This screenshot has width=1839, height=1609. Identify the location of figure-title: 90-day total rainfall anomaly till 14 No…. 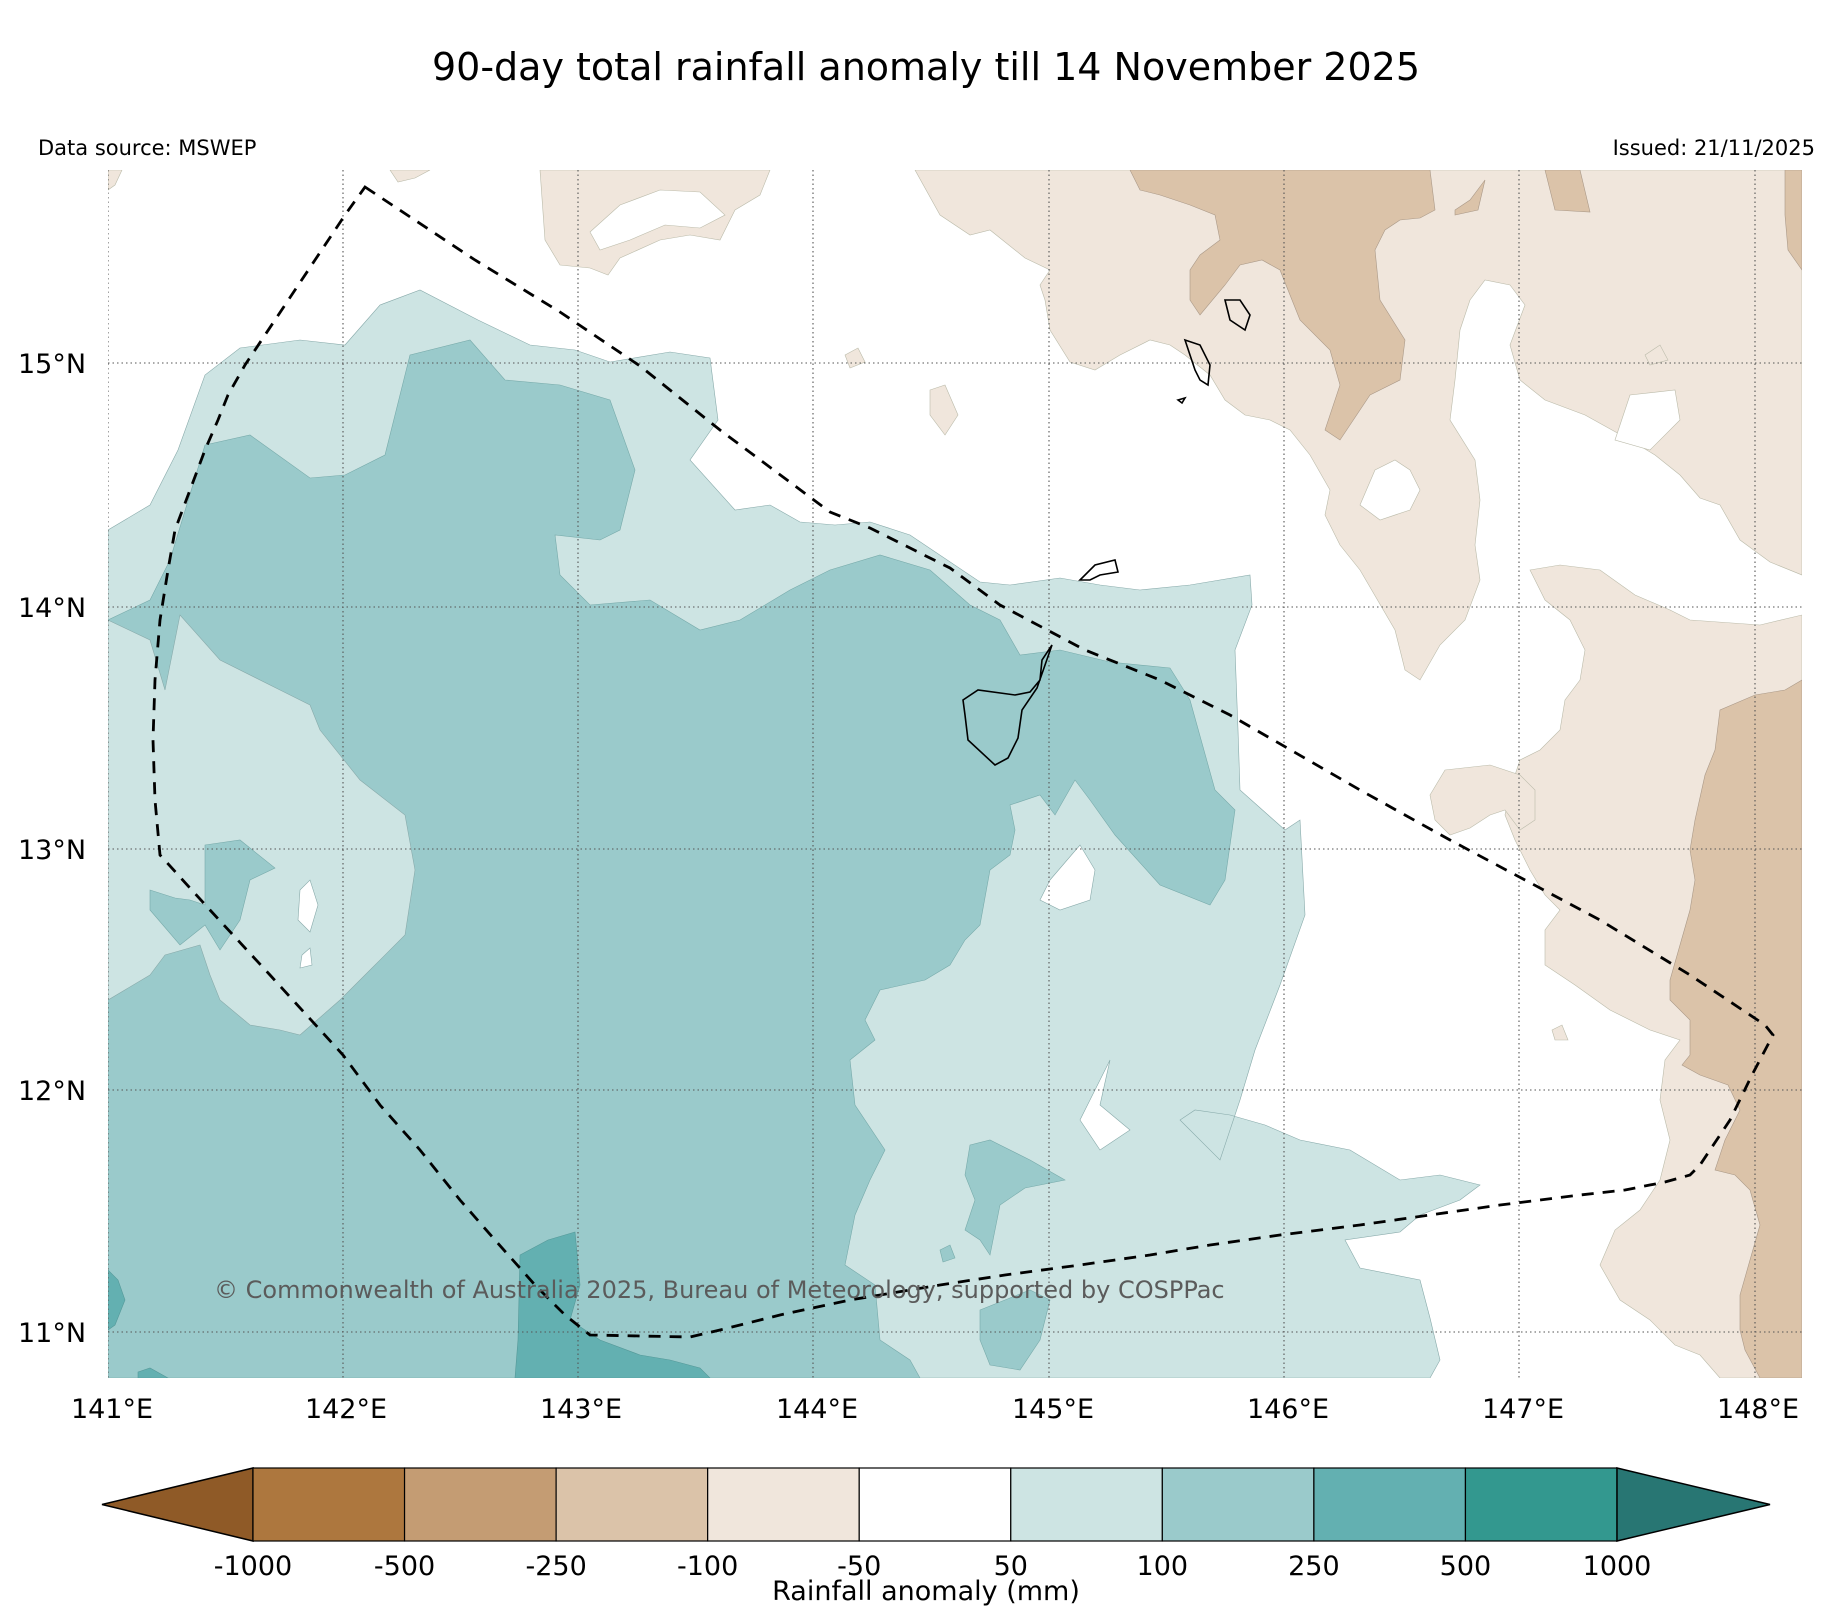
(926, 67).